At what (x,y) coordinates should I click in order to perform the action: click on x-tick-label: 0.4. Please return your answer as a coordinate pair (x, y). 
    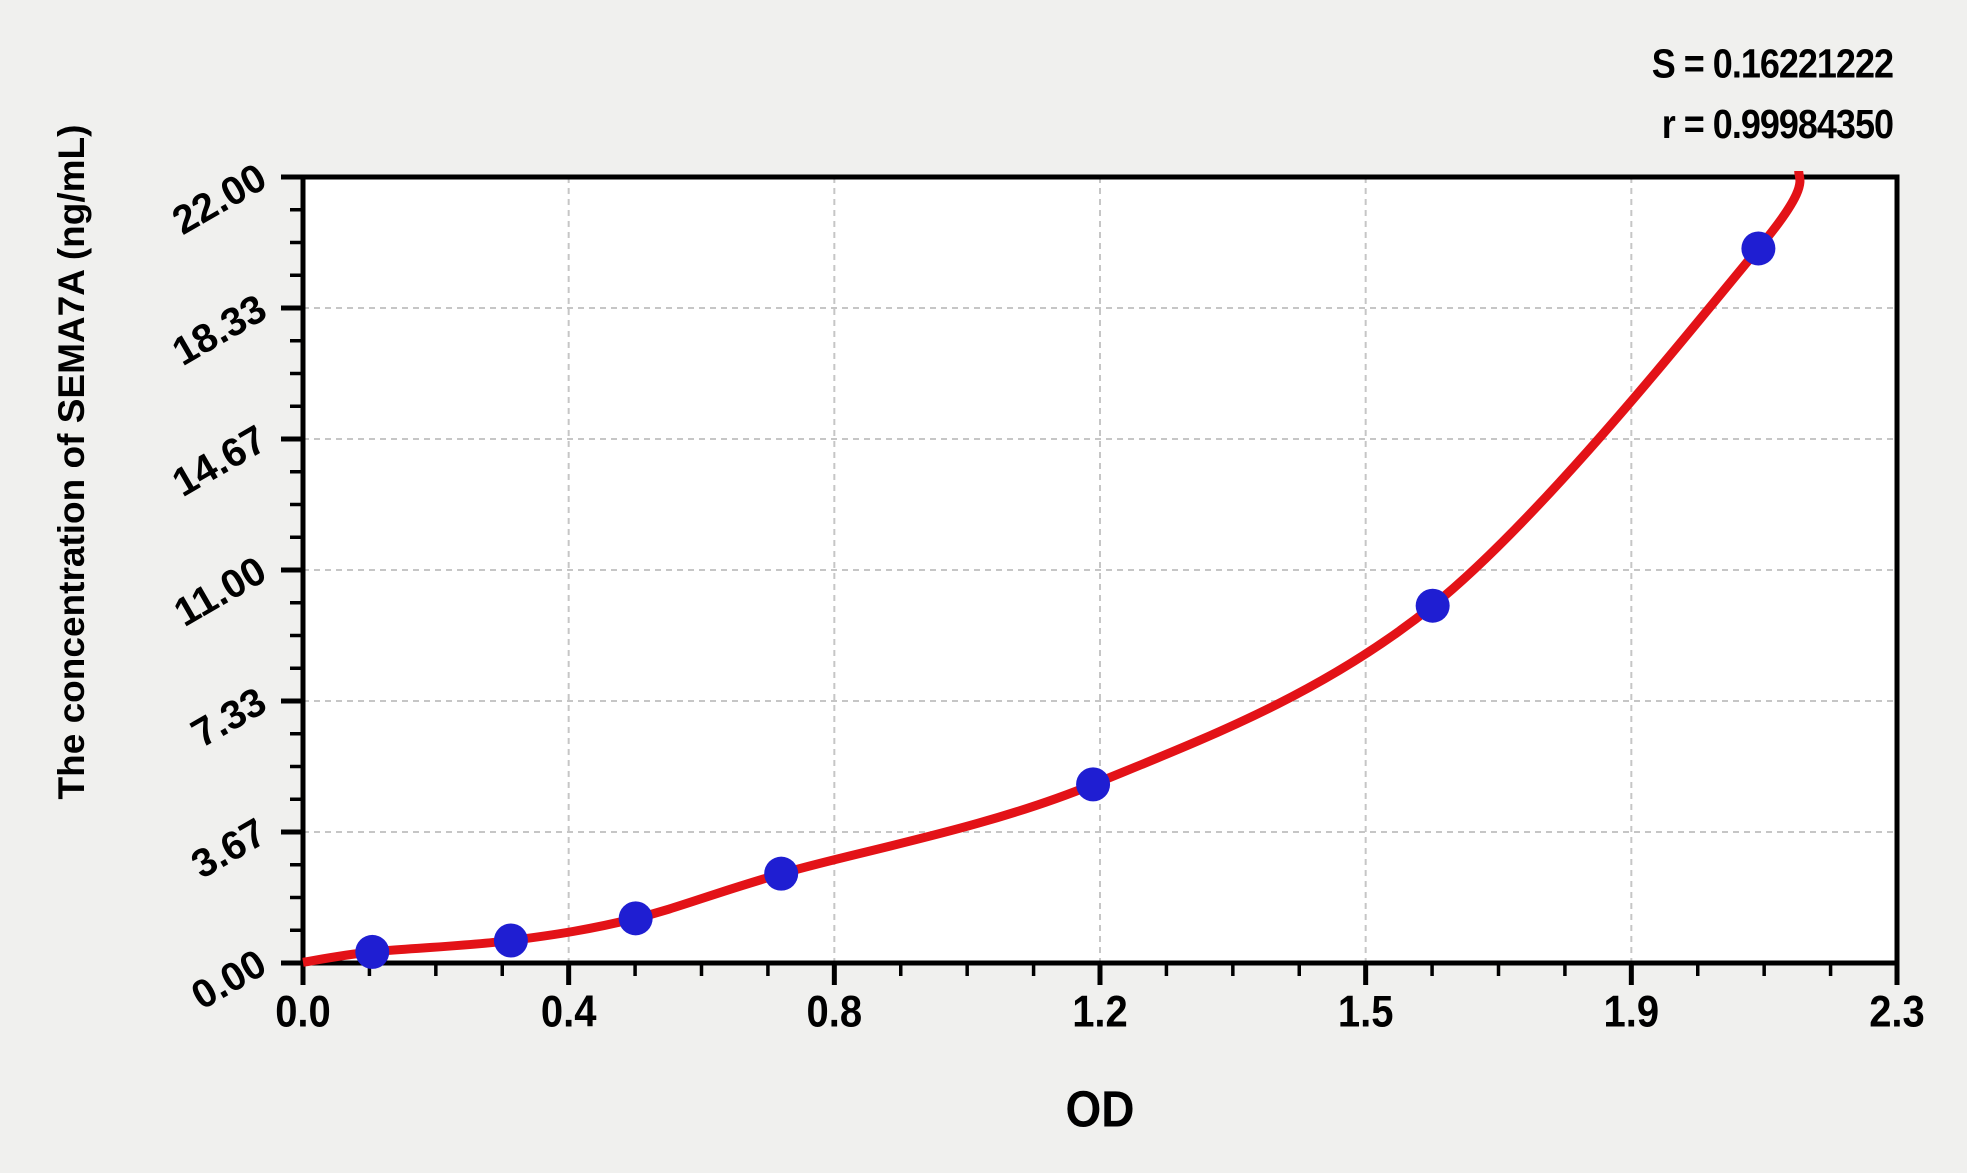
    Looking at the image, I should click on (568, 1012).